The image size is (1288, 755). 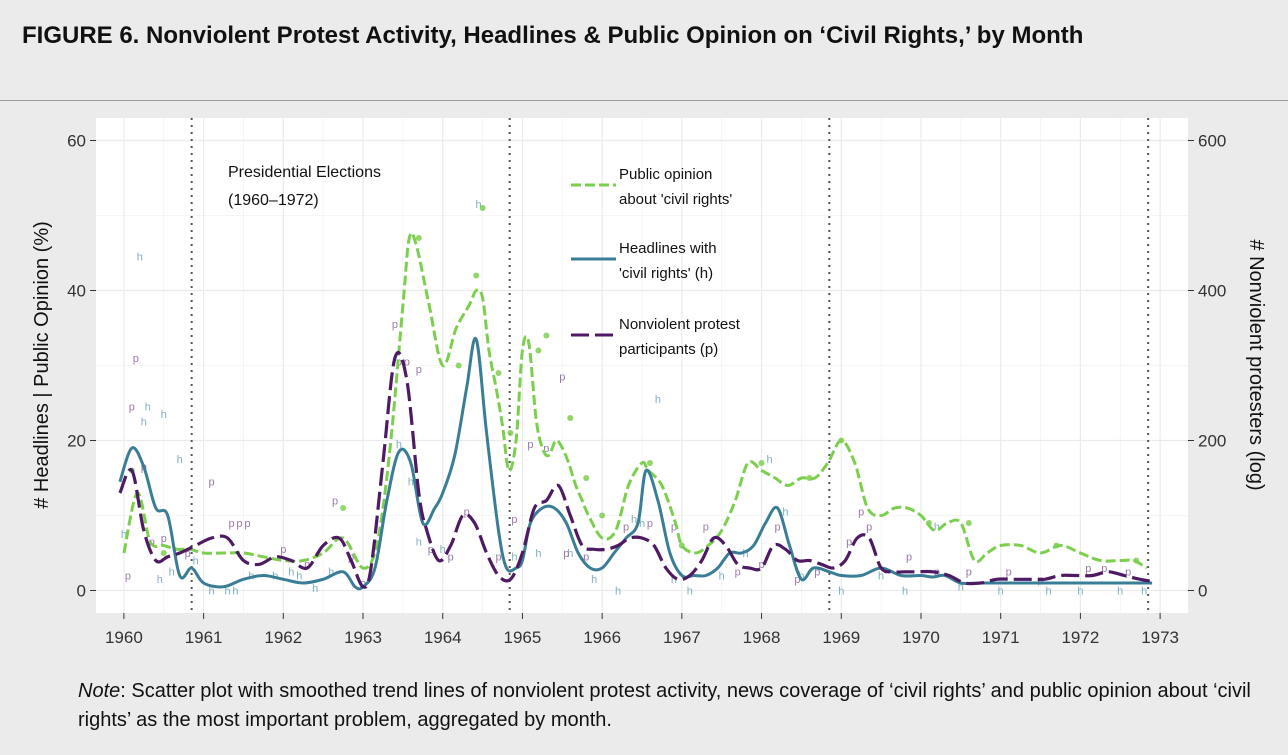 I want to click on legend-sub-protest: participants (p), so click(x=668, y=349).